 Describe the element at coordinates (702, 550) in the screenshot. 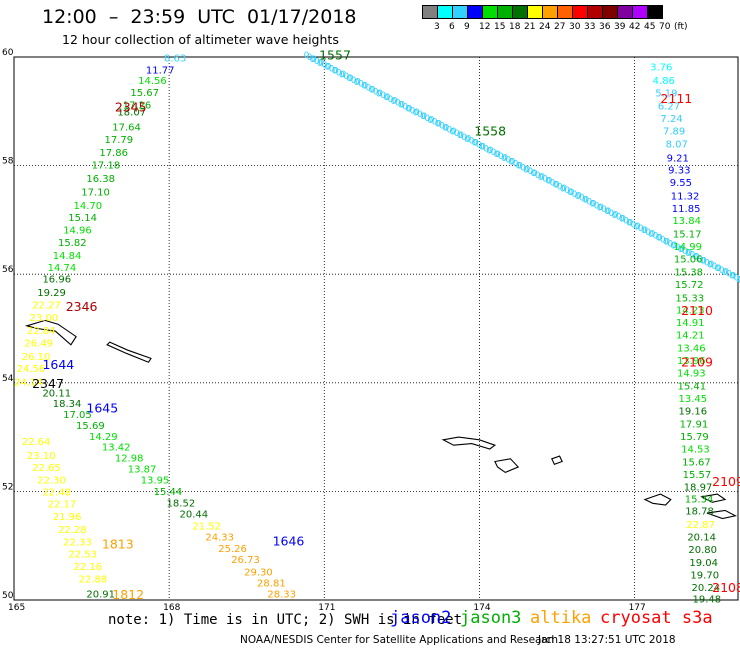

I see `wave-height-value: 20.80` at that location.